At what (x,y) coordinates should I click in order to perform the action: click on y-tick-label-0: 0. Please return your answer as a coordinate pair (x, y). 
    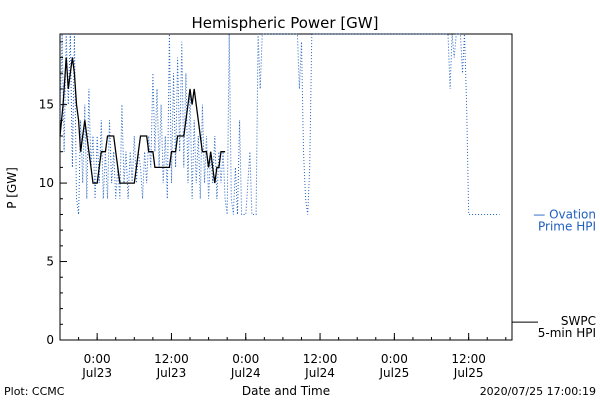
    Looking at the image, I should click on (50, 340).